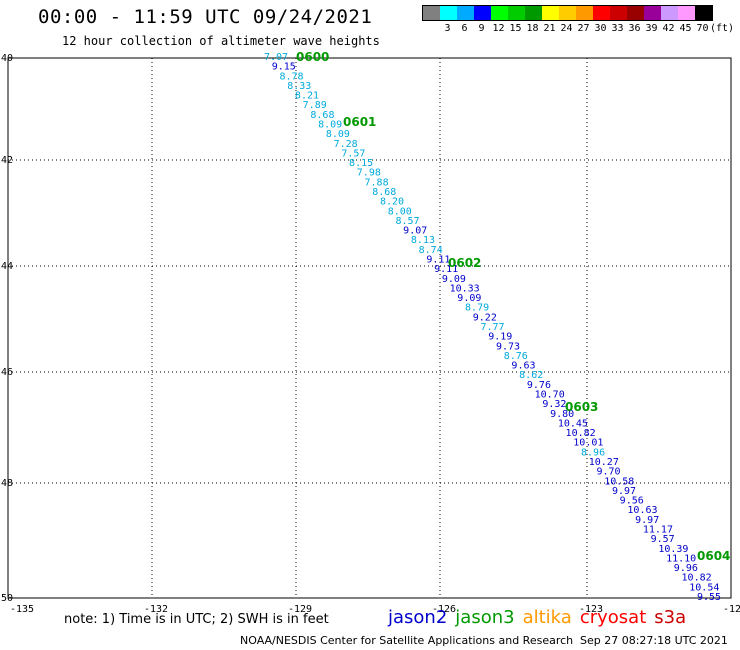 This screenshot has width=740, height=650. Describe the element at coordinates (704, 587) in the screenshot. I see `track-point-label: 10.54` at that location.